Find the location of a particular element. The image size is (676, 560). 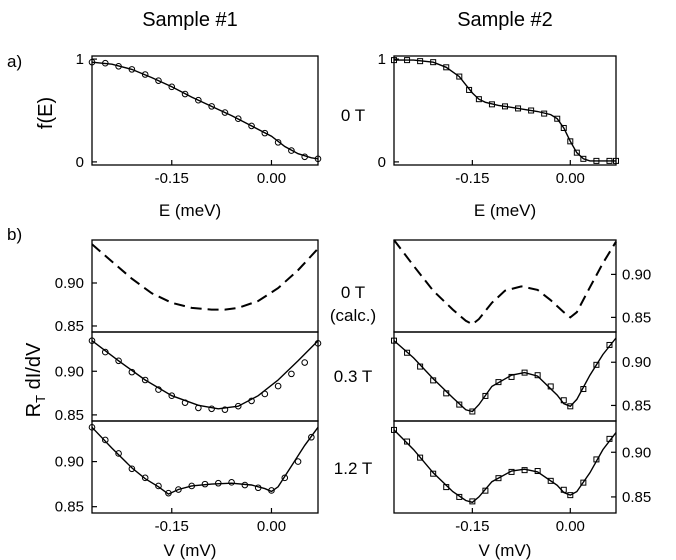

panel-b-sample-2-bottom: 0.85 0.90 -0.15 0.00 is located at coordinates (521, 477).